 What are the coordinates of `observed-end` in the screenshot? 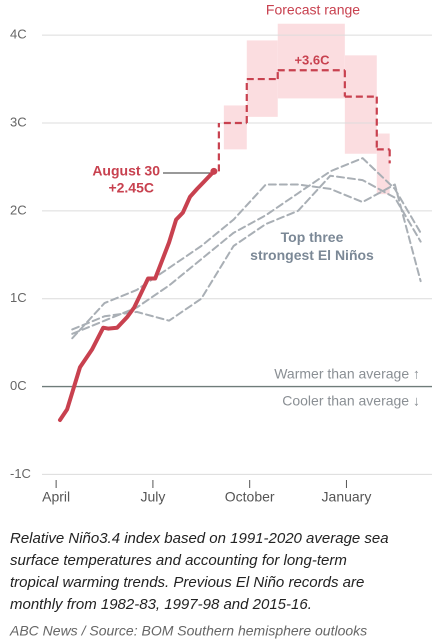 It's located at (214, 171).